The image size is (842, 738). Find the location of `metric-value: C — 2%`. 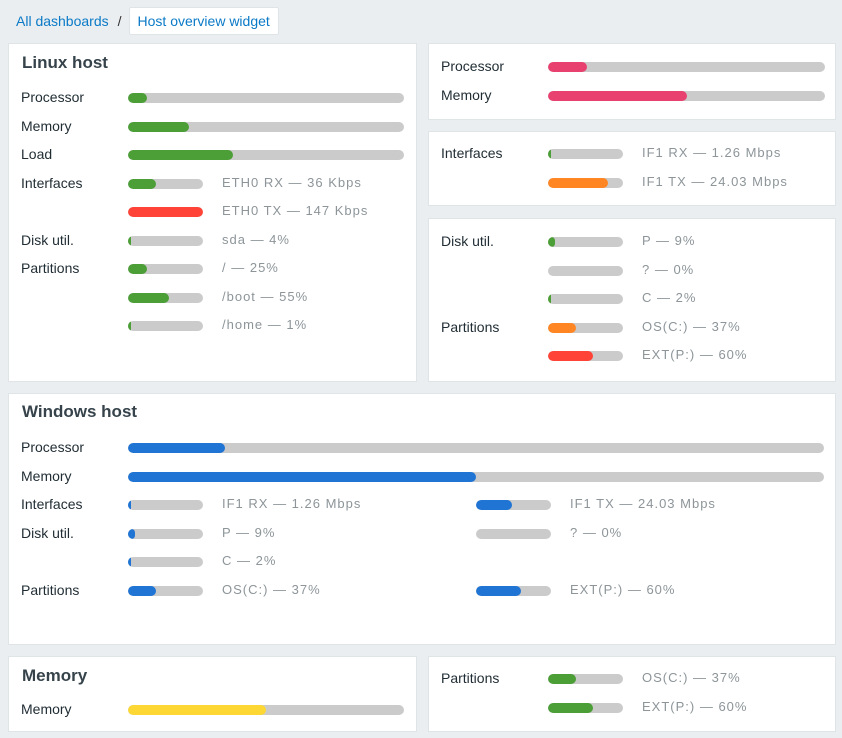

metric-value: C — 2% is located at coordinates (249, 560).